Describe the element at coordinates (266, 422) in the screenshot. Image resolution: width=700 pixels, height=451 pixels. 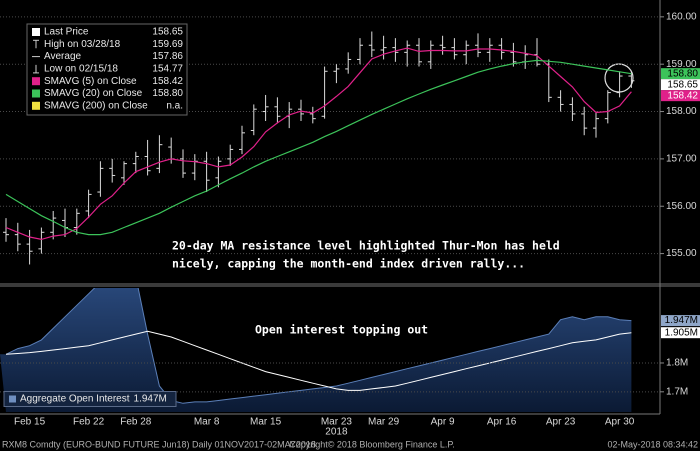
I see `x-tick-label: Mar 15` at that location.